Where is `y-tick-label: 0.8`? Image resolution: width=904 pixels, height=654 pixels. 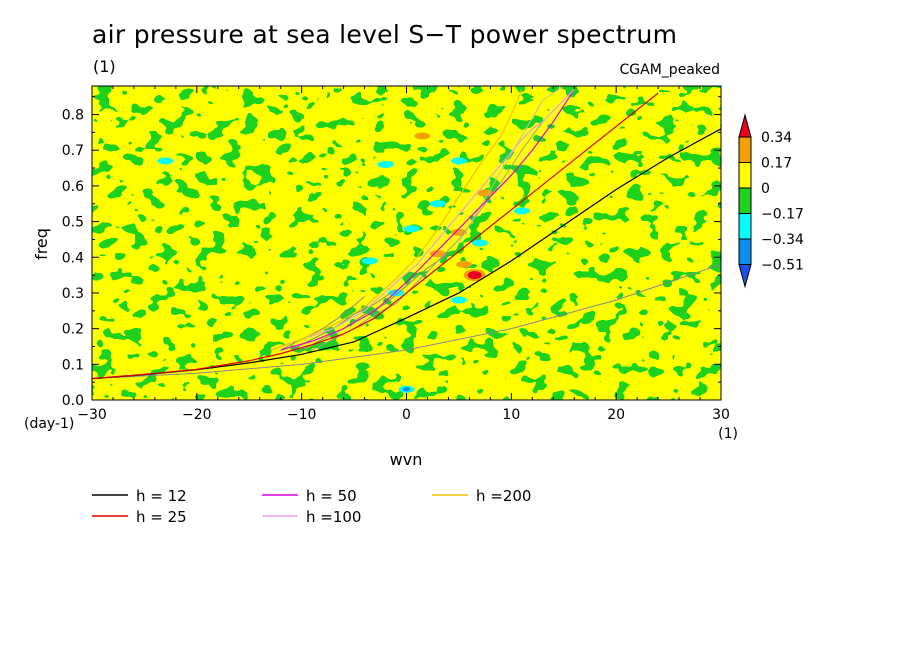
y-tick-label: 0.8 is located at coordinates (73, 116).